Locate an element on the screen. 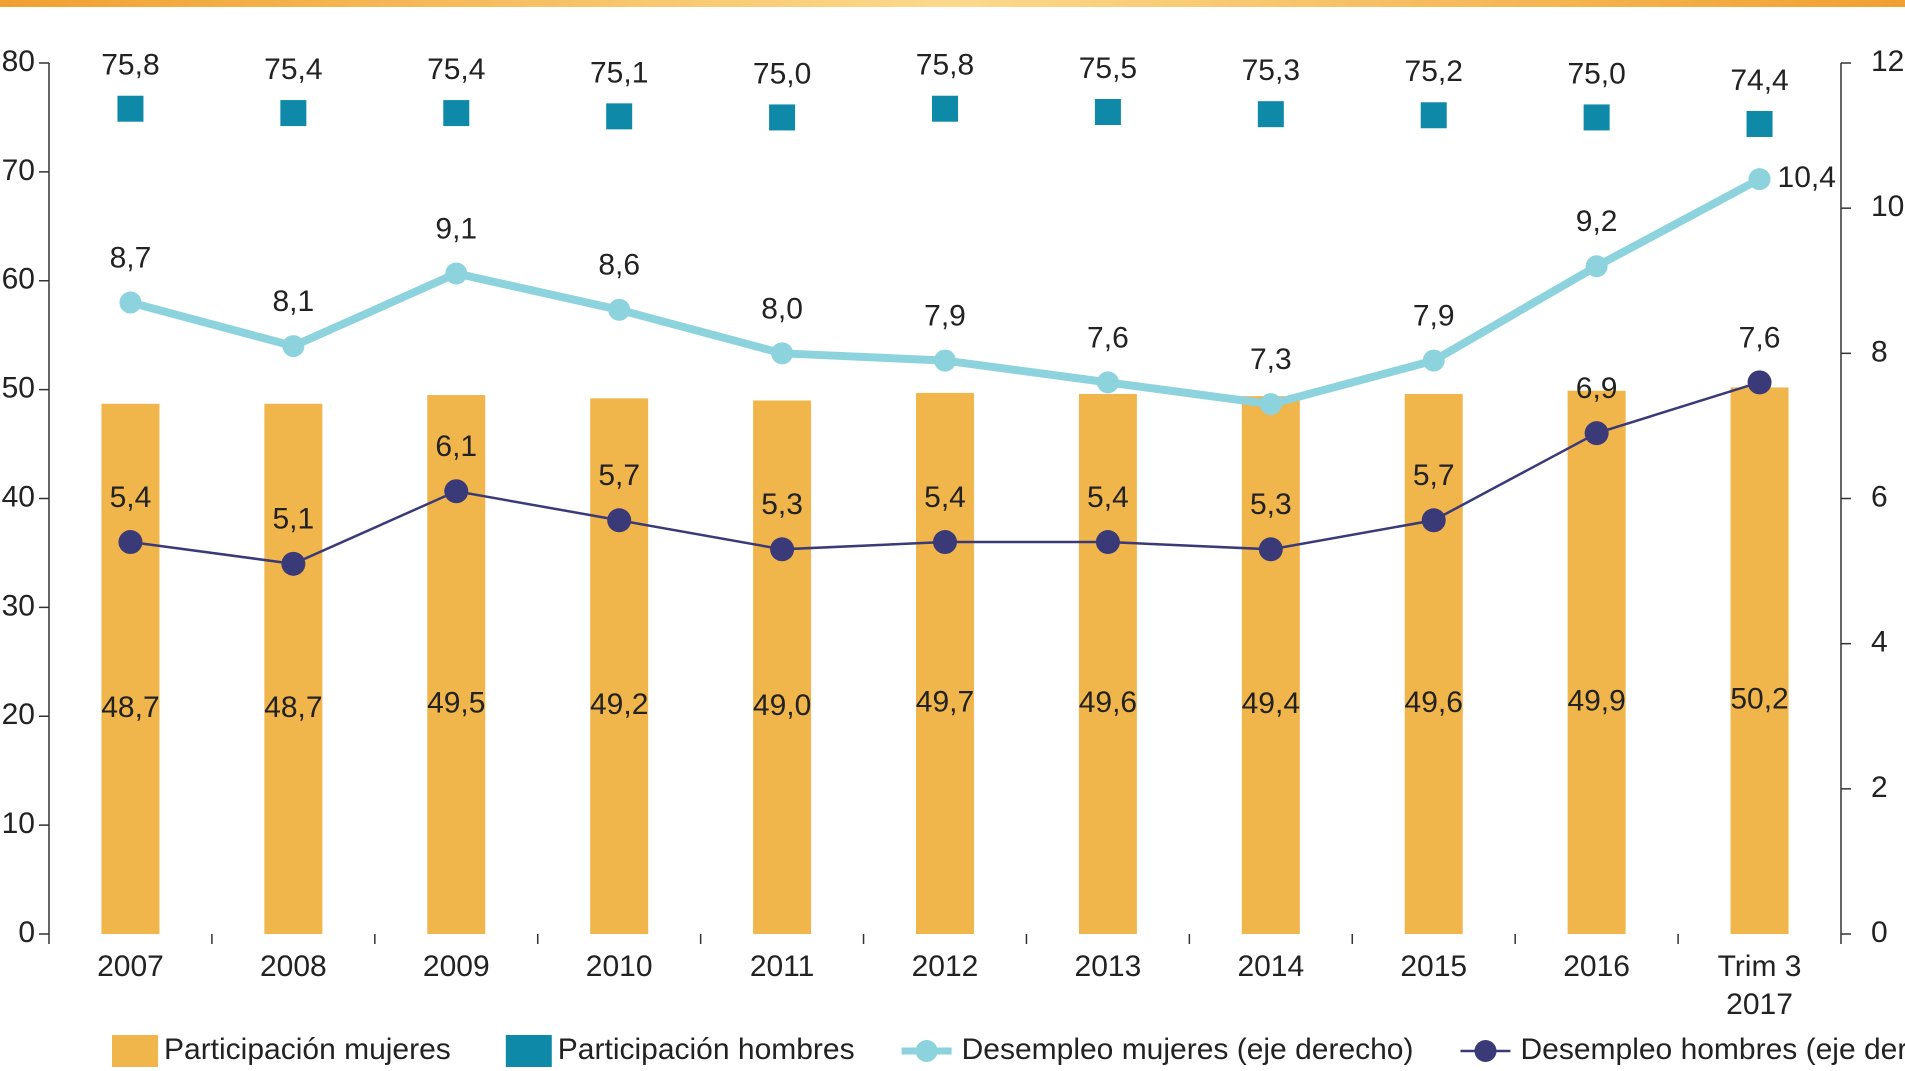 This screenshot has width=1905, height=1071. point-label: 7,3 is located at coordinates (1271, 359).